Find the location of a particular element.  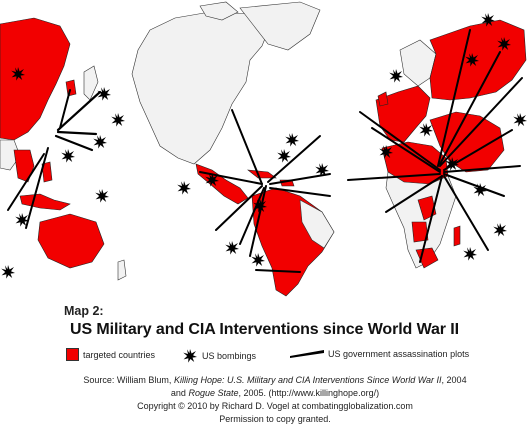

australia is located at coordinates (71, 241).